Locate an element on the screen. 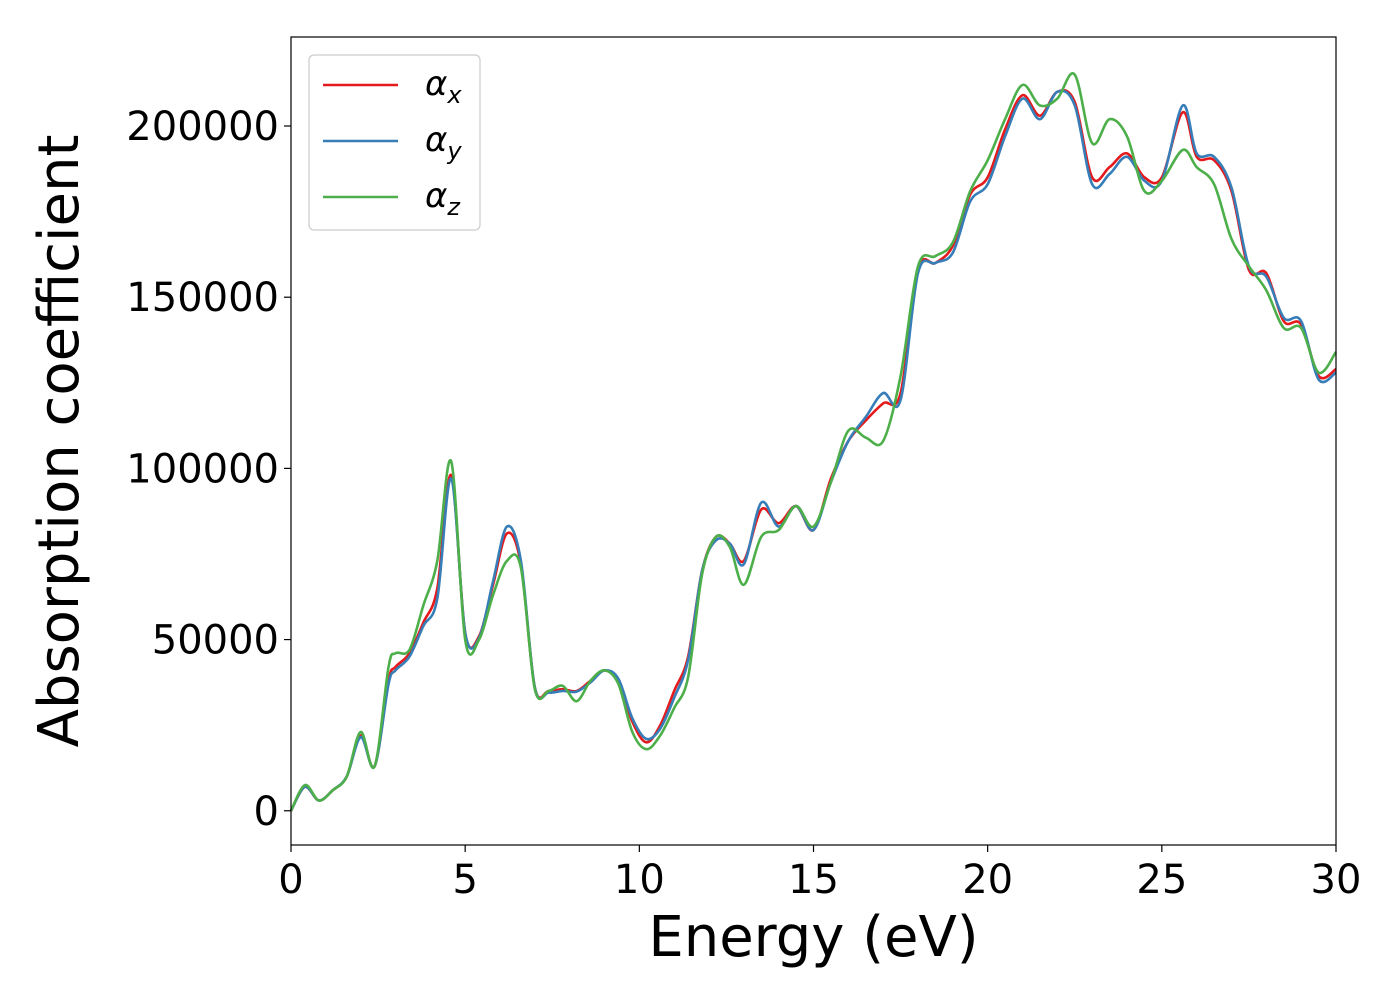 Image resolution: width=1400 pixels, height=1000 pixels. x-tick-label: 30 is located at coordinates (1336, 880).